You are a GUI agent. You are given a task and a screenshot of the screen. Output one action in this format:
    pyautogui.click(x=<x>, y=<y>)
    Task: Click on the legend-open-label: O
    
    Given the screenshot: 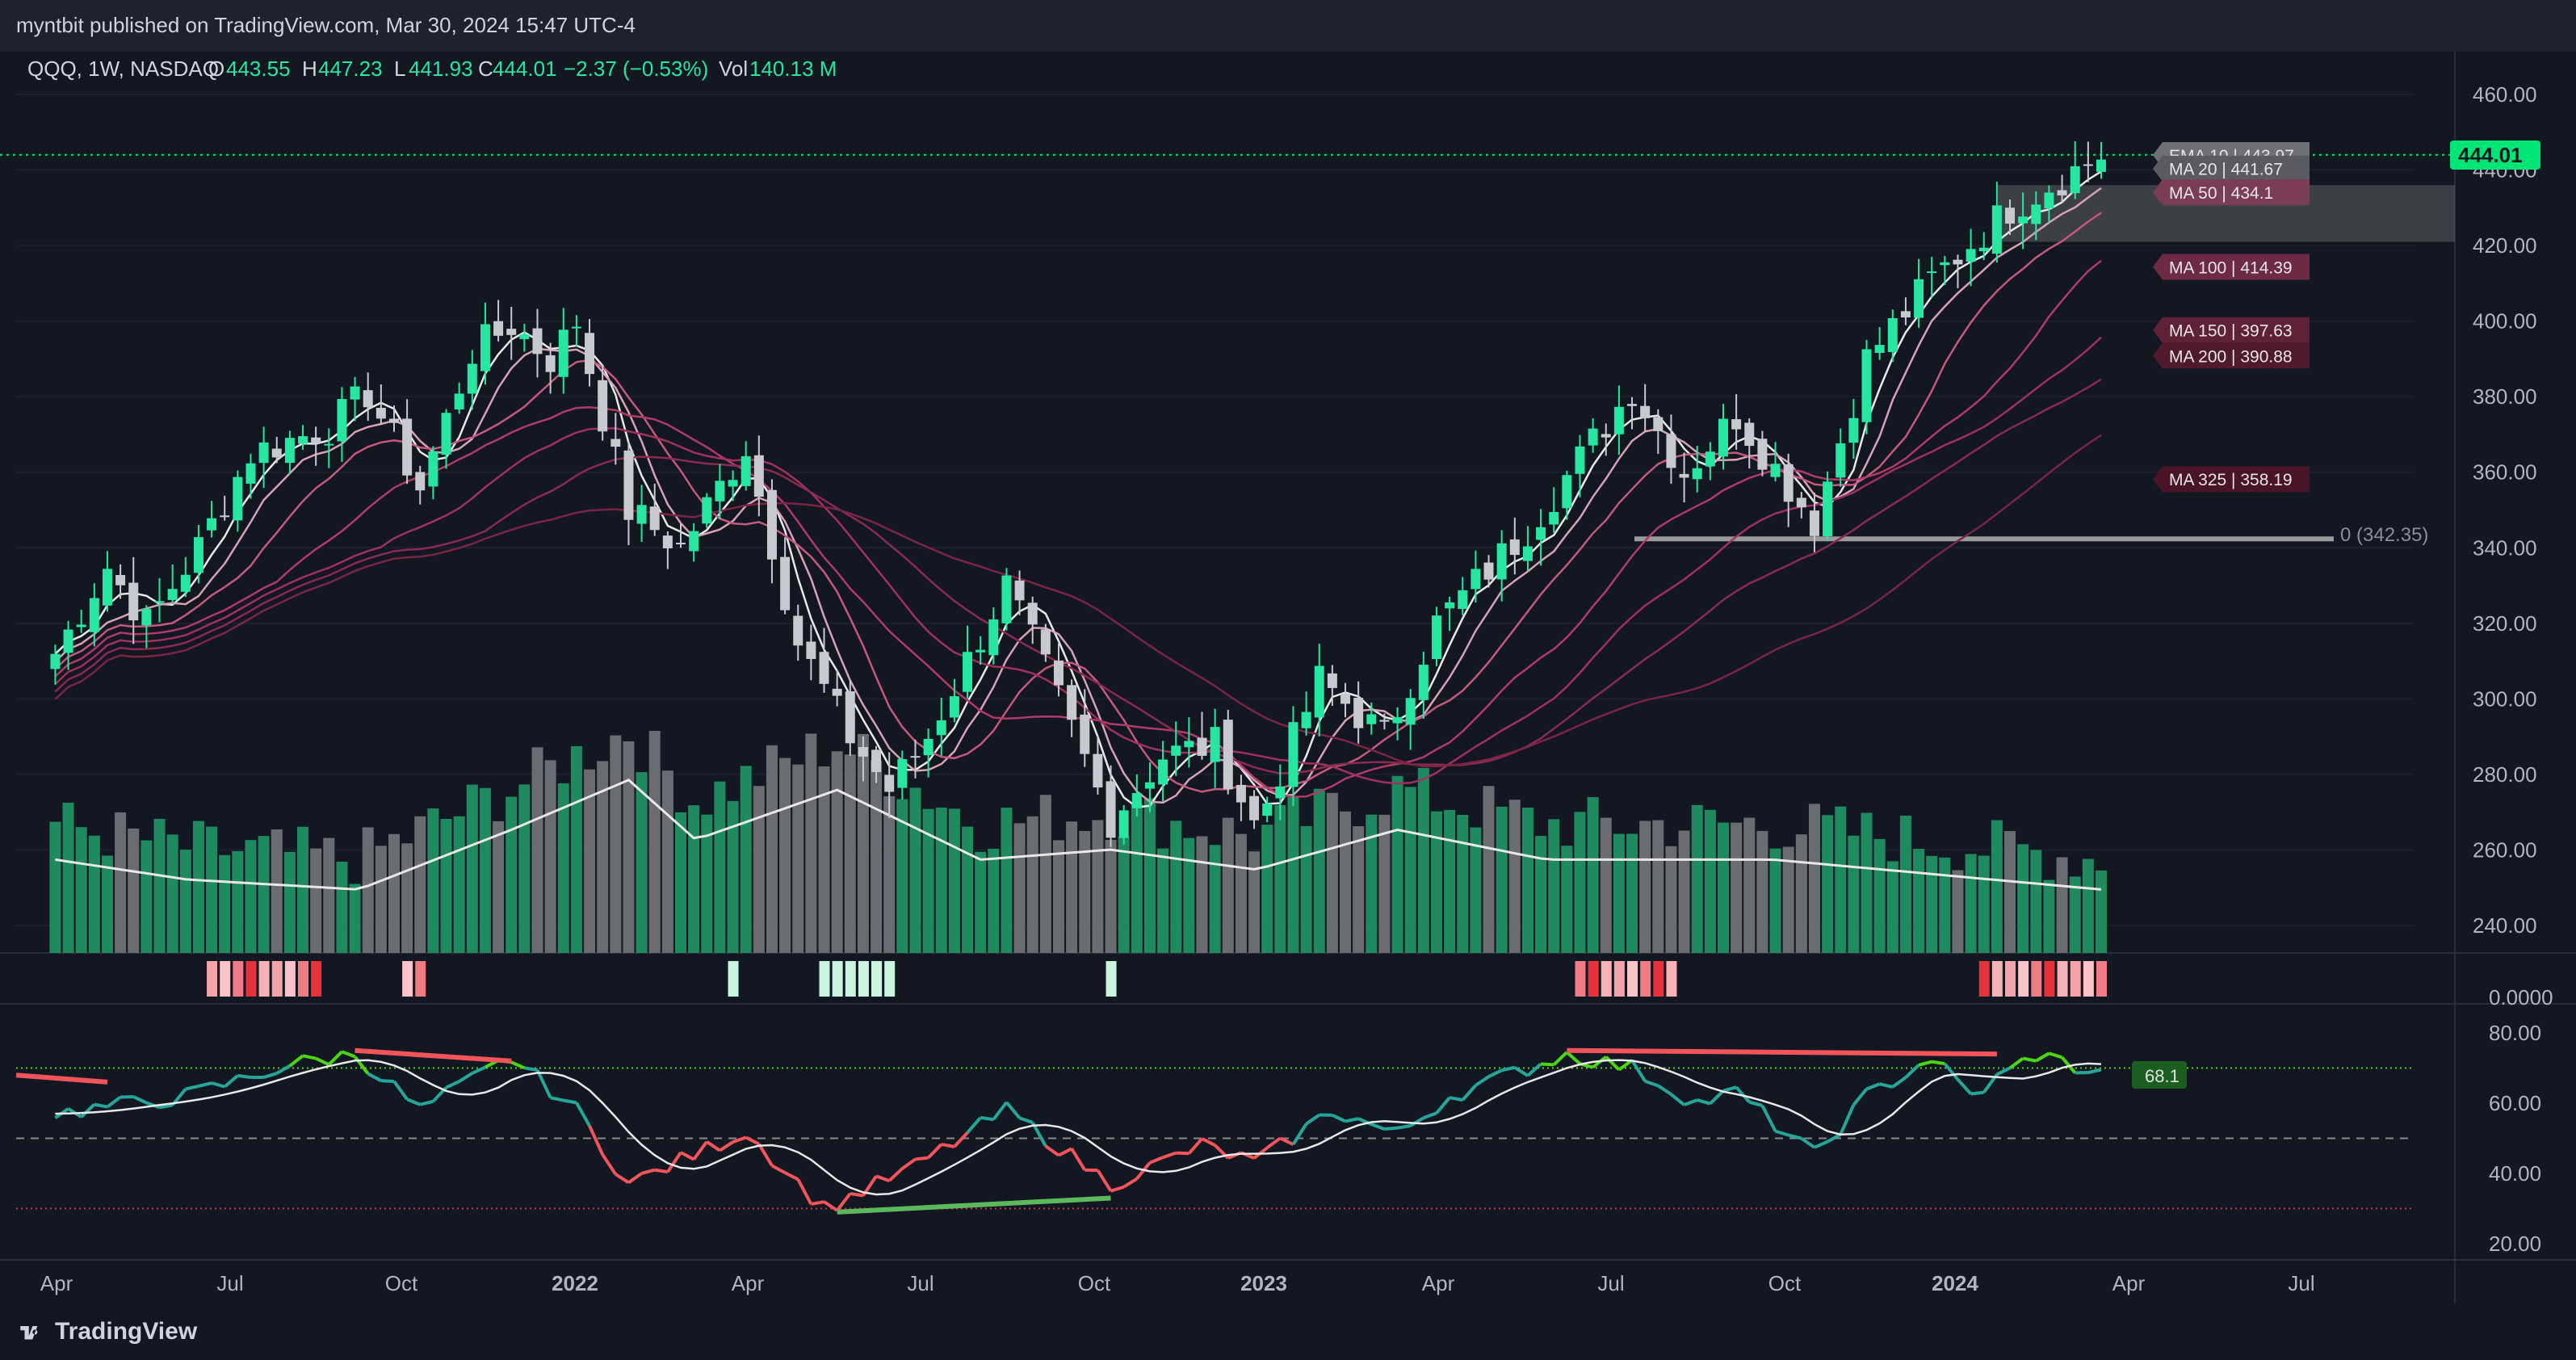 What is the action you would take?
    pyautogui.click(x=216, y=69)
    